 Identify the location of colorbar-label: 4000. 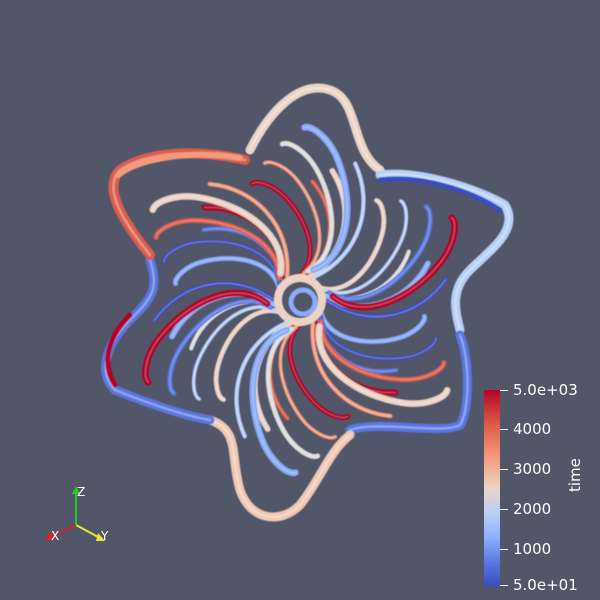
(532, 429).